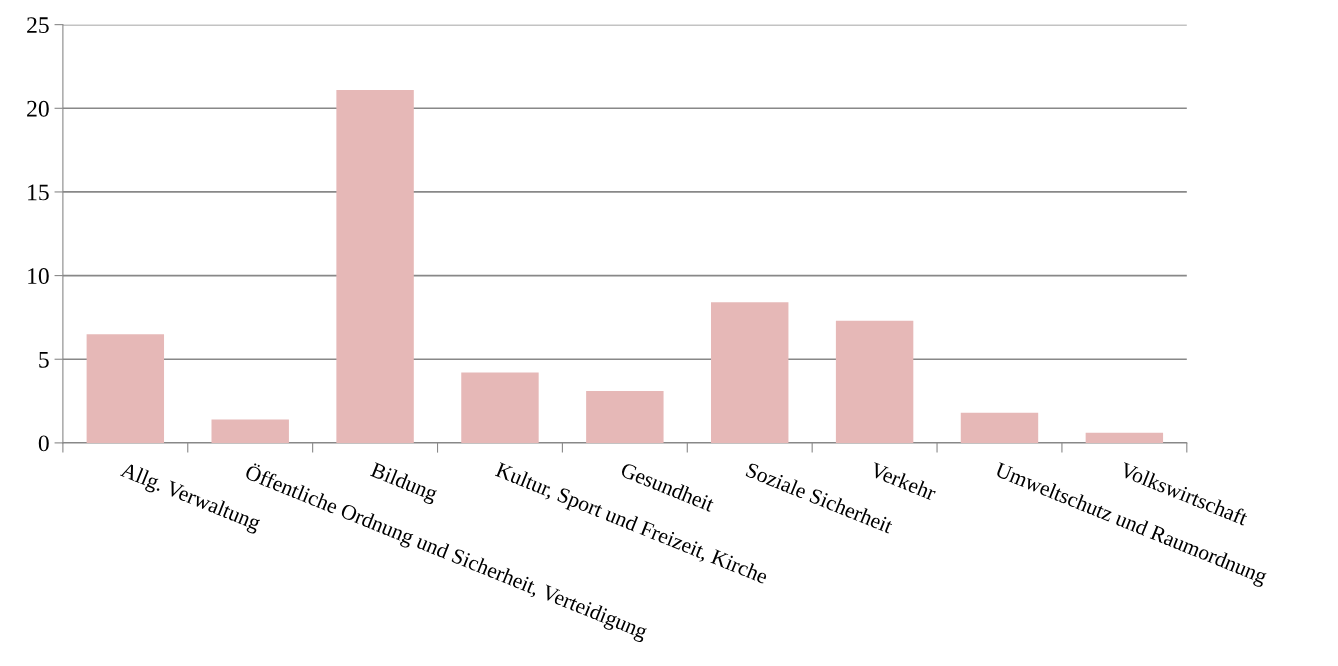 Image resolution: width=1338 pixels, height=666 pixels. Describe the element at coordinates (38, 108) in the screenshot. I see `y-tick-label: 20` at that location.